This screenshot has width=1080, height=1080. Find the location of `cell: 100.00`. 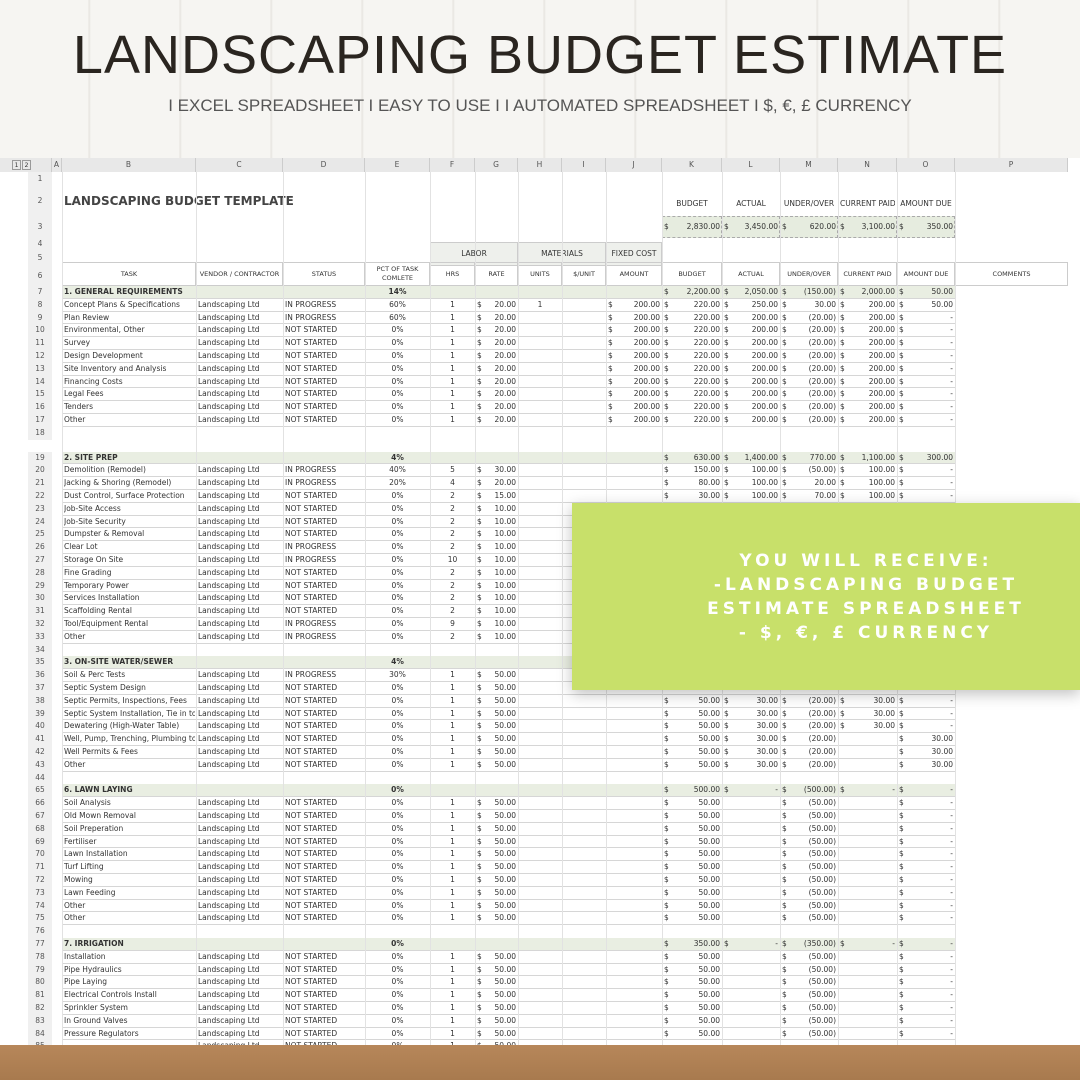

cell: 100.00 is located at coordinates (881, 495).